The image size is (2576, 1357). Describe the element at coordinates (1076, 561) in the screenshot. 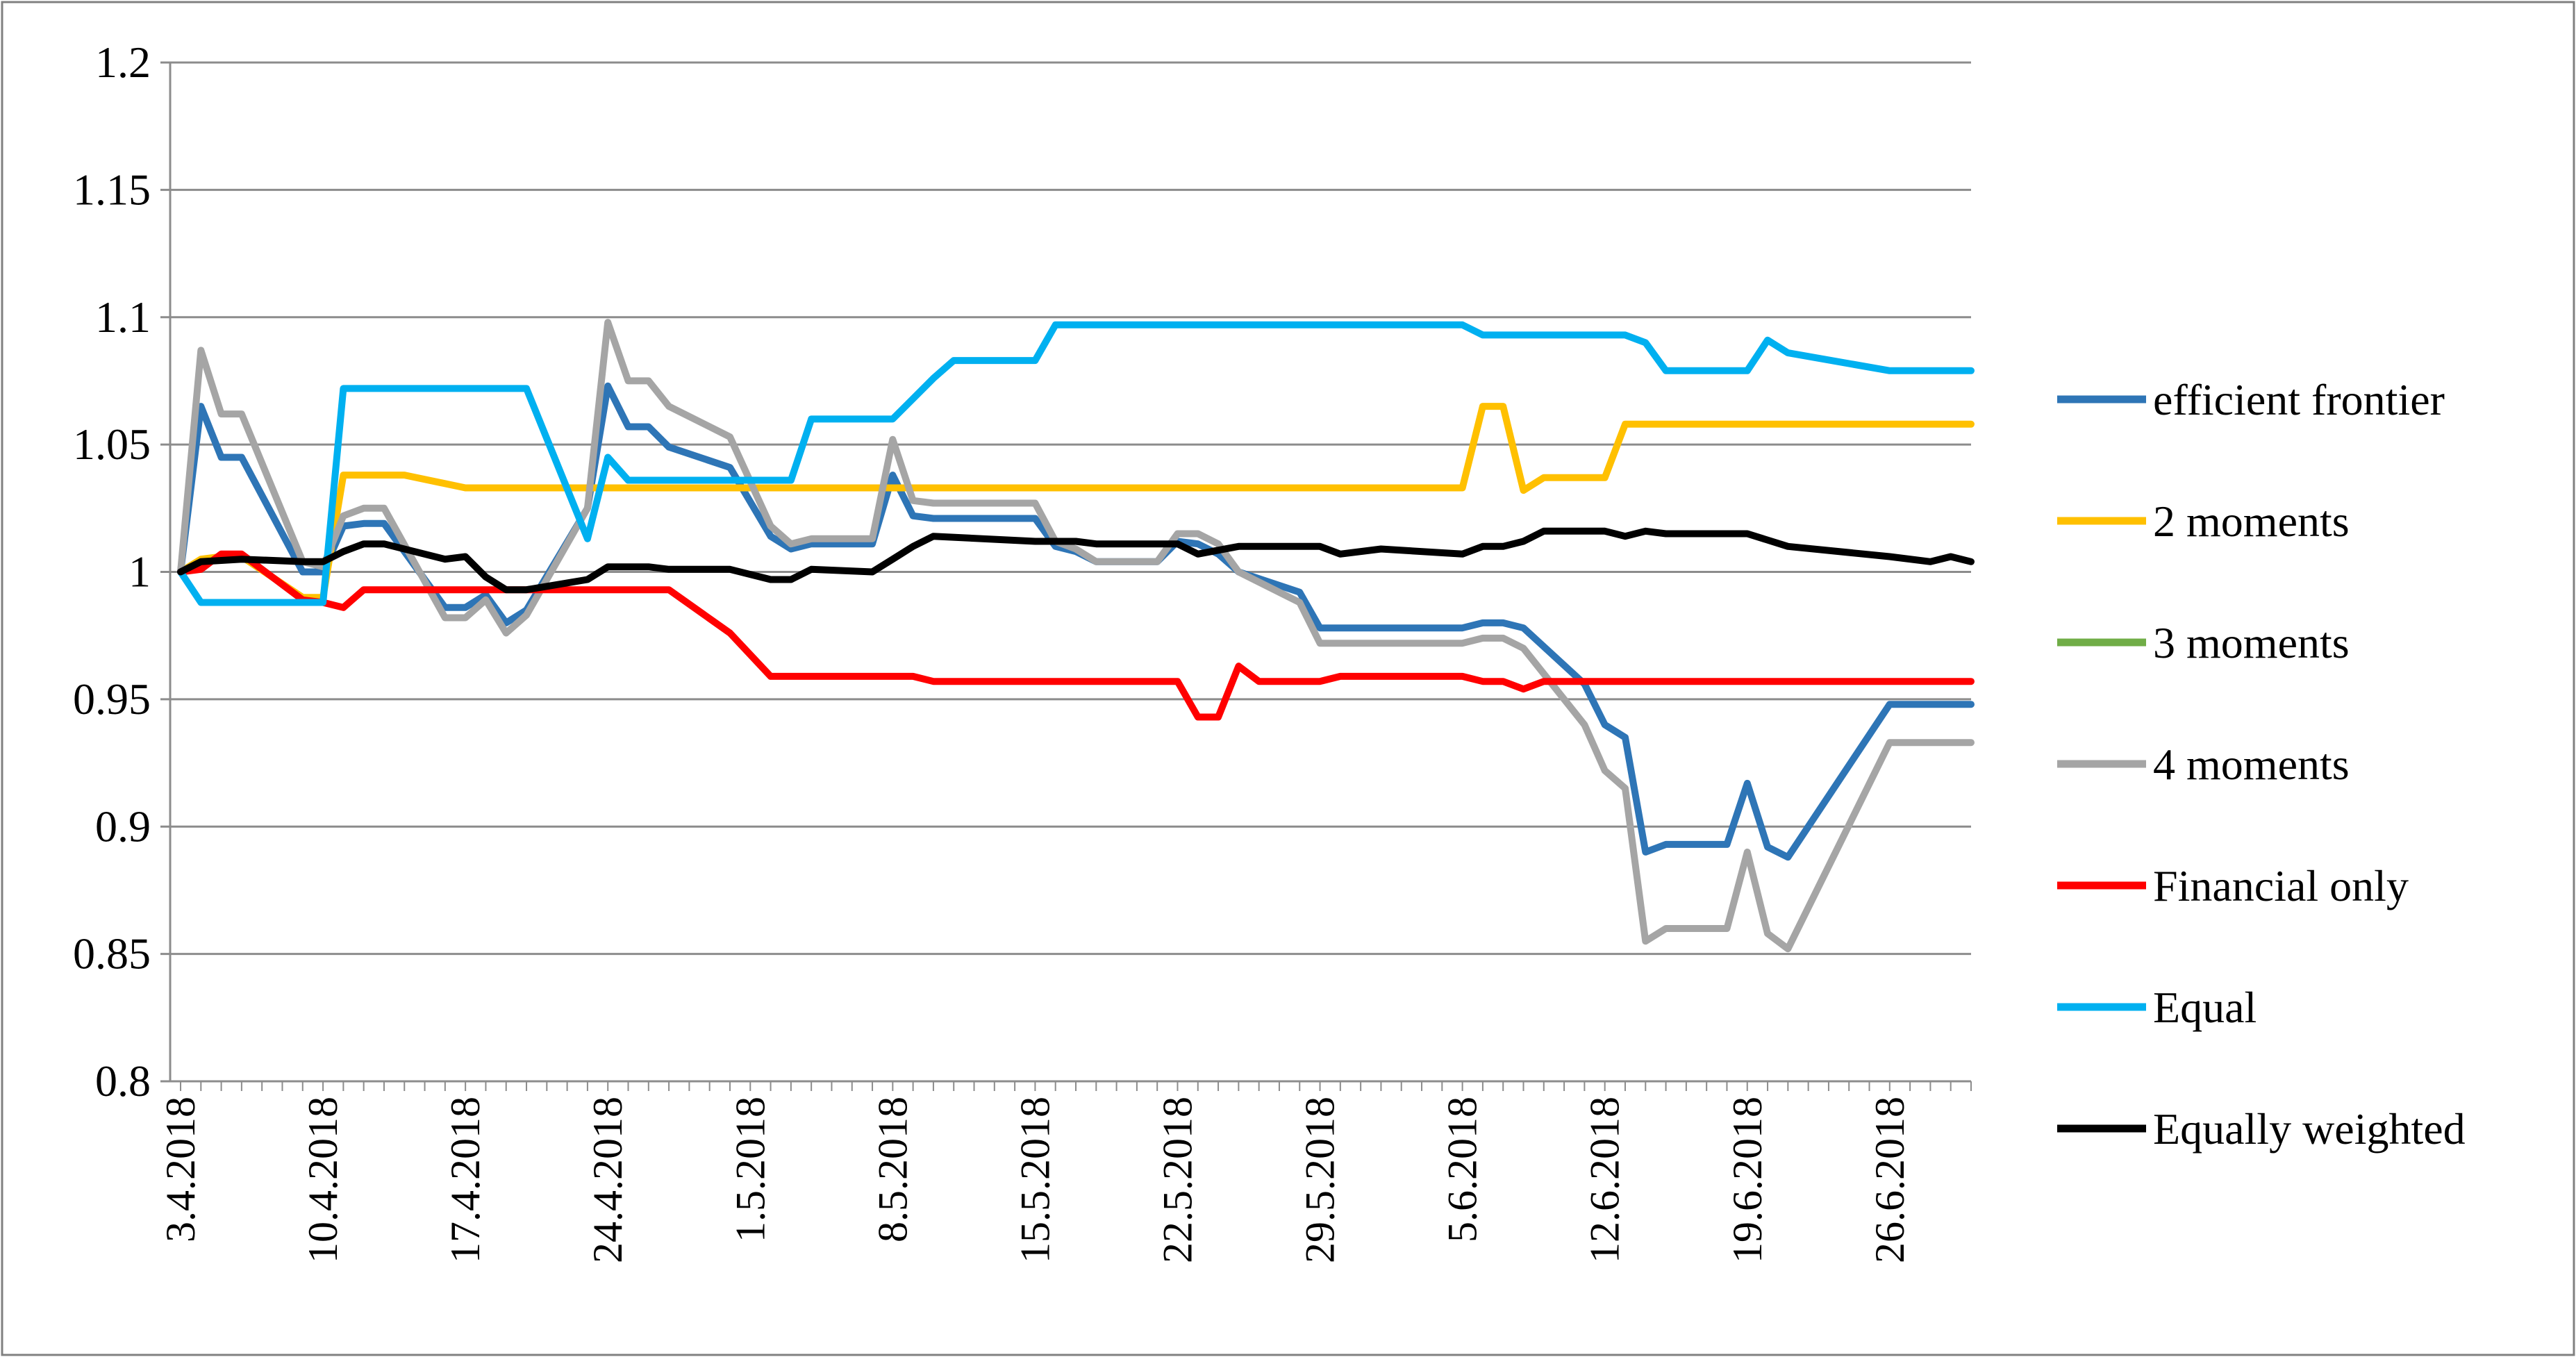

I see `series-line-equally-weighted` at that location.